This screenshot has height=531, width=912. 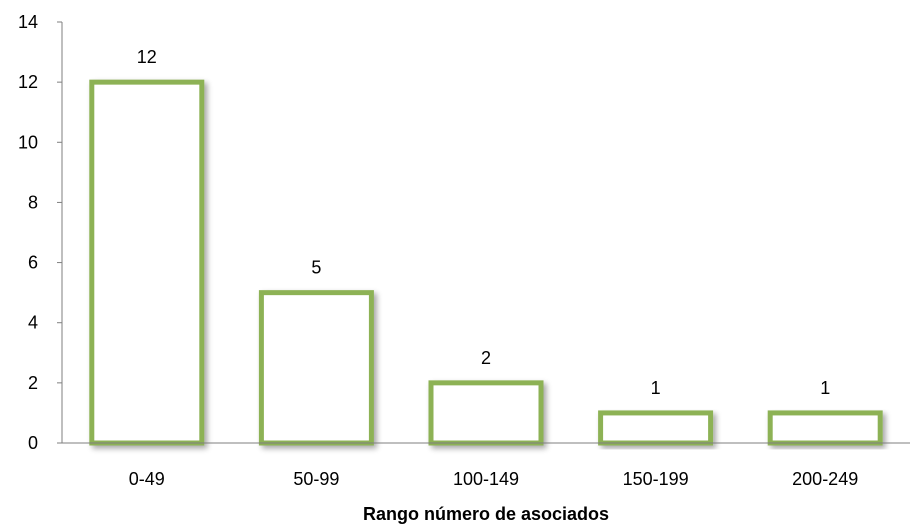 What do you see at coordinates (316, 268) in the screenshot?
I see `data-label: 5` at bounding box center [316, 268].